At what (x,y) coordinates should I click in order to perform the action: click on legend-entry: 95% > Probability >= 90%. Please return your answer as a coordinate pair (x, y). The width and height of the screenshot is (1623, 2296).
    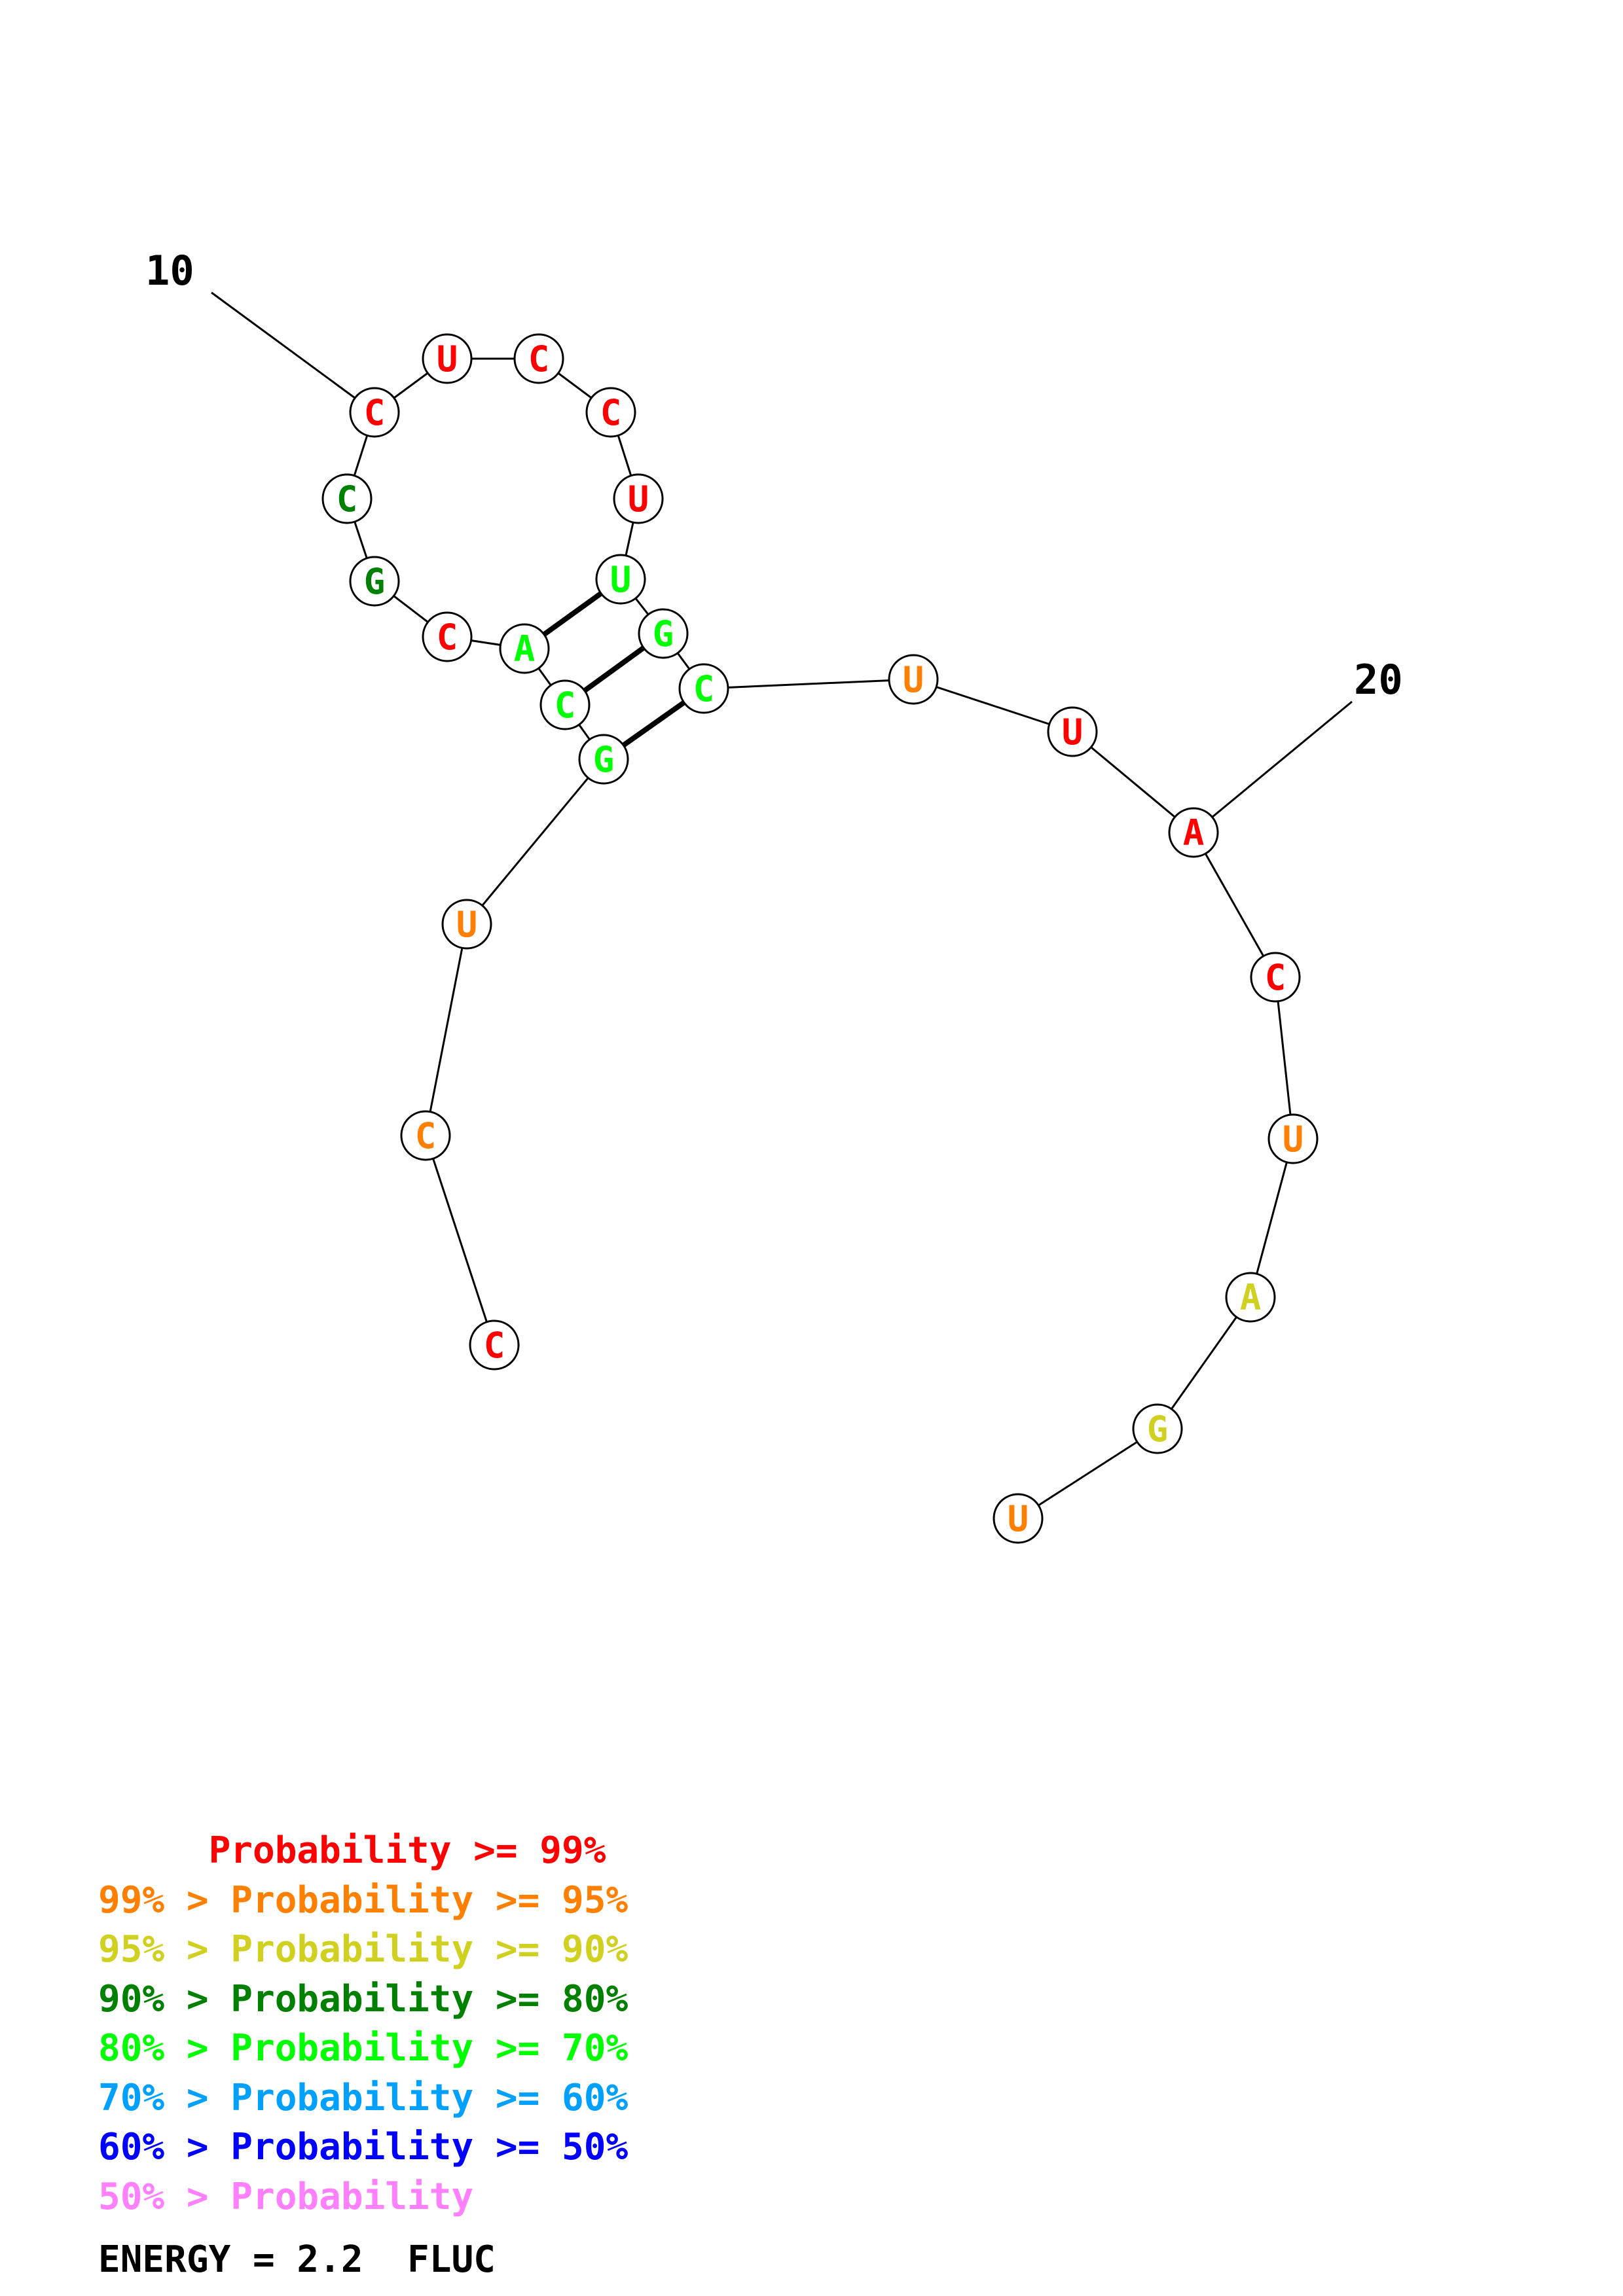
    Looking at the image, I should click on (363, 1949).